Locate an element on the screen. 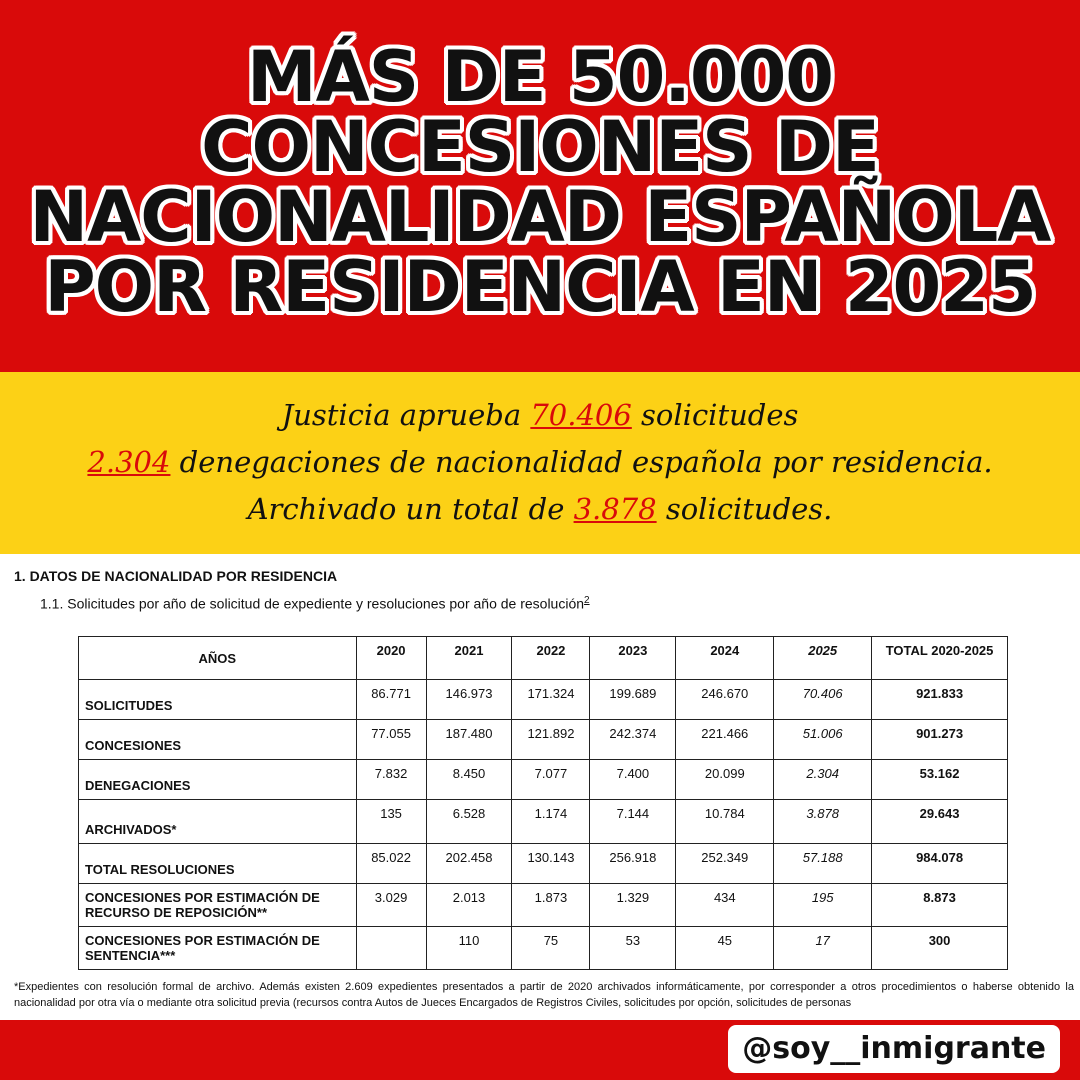 Image resolution: width=1080 pixels, height=1080 pixels. summary-text-part: Archivado un total de is located at coordinates (410, 509).